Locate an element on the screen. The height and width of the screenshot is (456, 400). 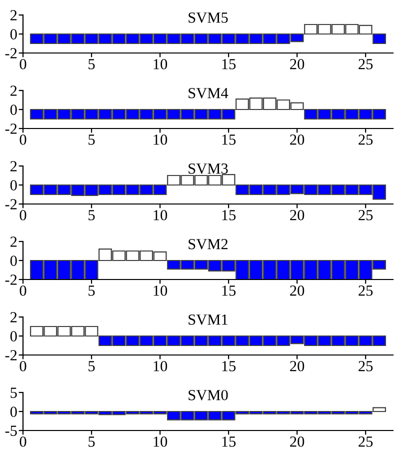
chart-title: SVM1 is located at coordinates (208, 319).